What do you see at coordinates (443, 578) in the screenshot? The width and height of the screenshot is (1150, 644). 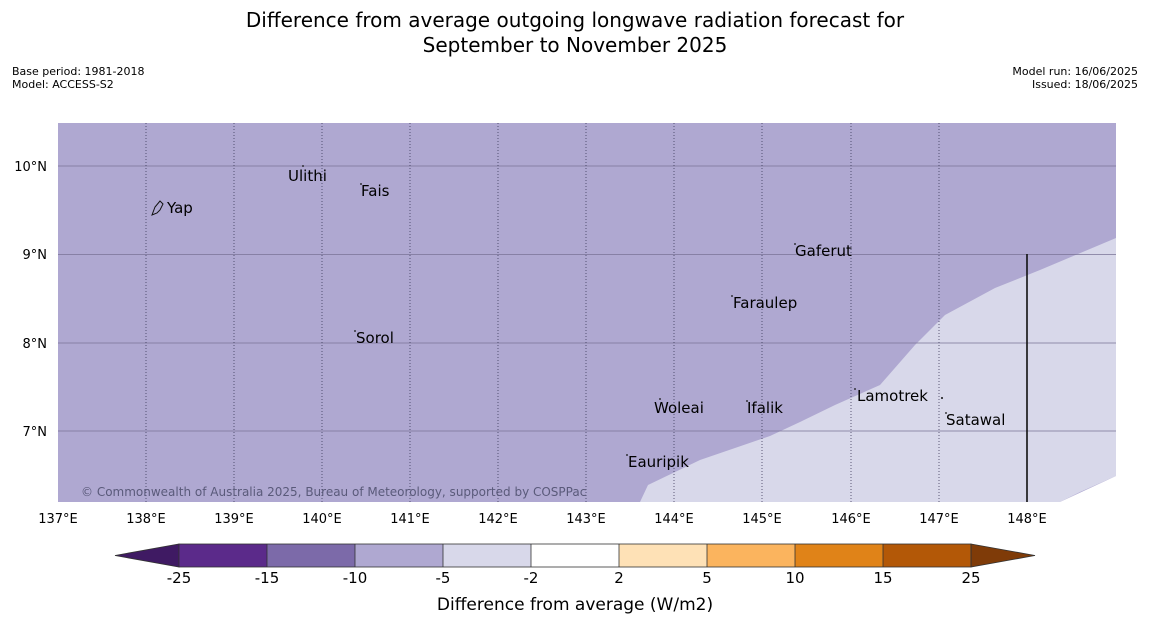 I see `colorbar-tick: -5` at bounding box center [443, 578].